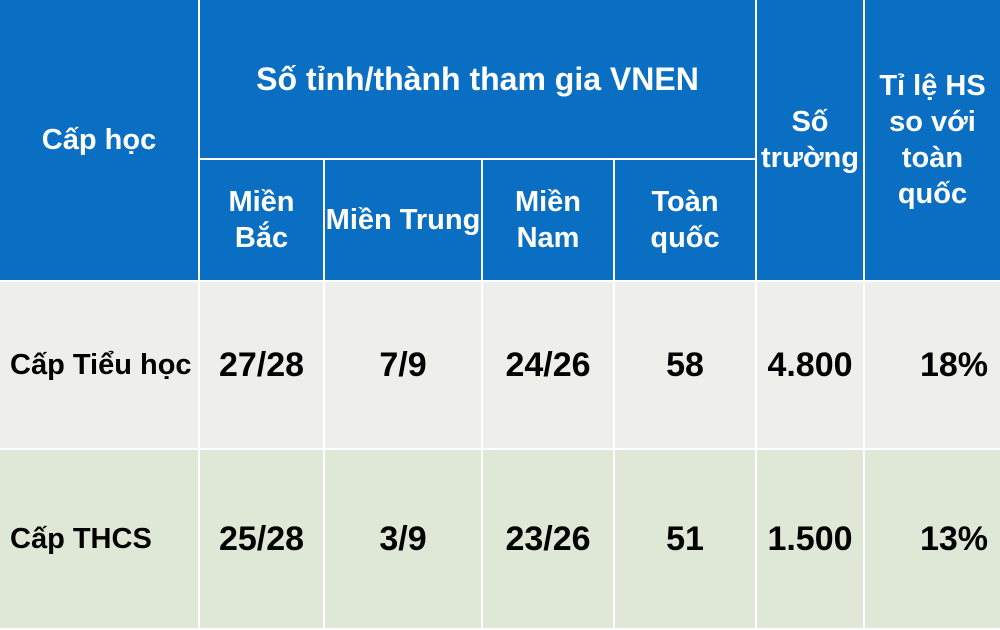 Image resolution: width=1000 pixels, height=630 pixels. What do you see at coordinates (932, 366) in the screenshot?
I see `table-cell: 18%` at bounding box center [932, 366].